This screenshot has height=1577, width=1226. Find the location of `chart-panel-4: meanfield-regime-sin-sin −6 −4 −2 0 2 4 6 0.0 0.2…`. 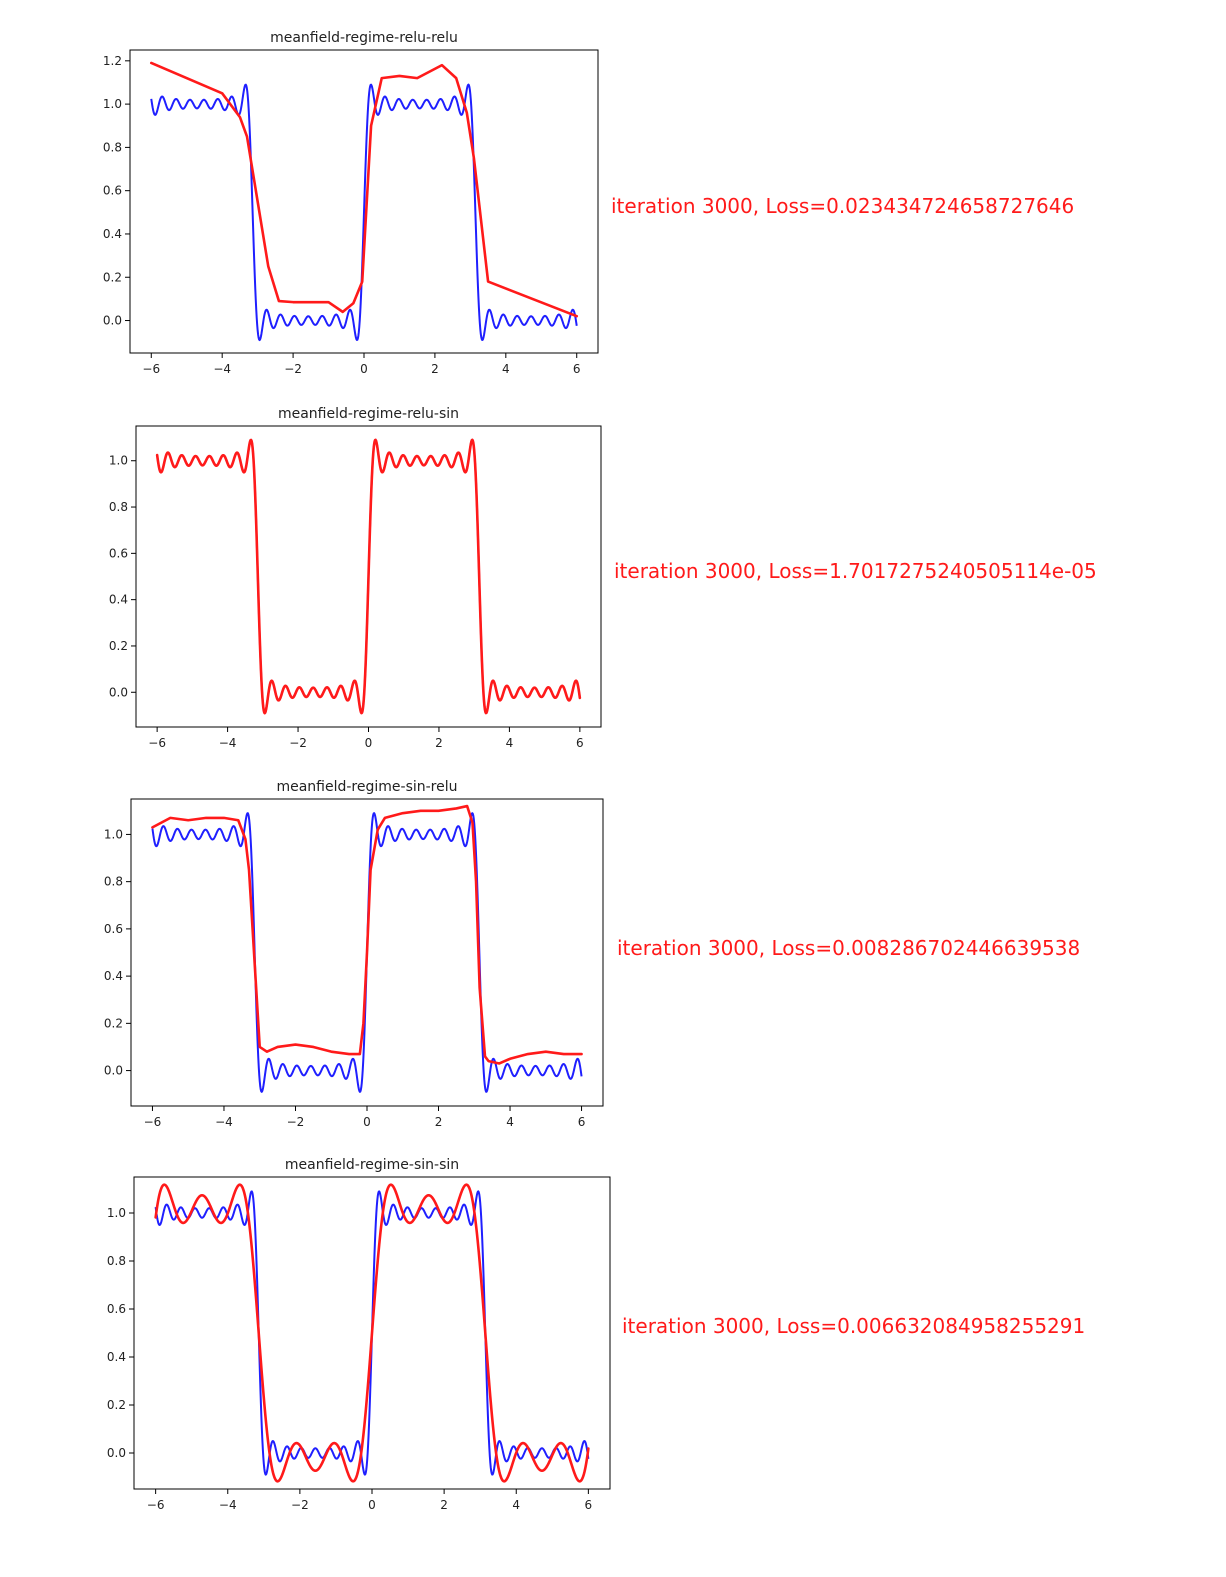

chart-panel-4: meanfield-regime-sin-sin −6 −4 −2 0 2 4 6 0.0 0.2… is located at coordinates (359, 1334).